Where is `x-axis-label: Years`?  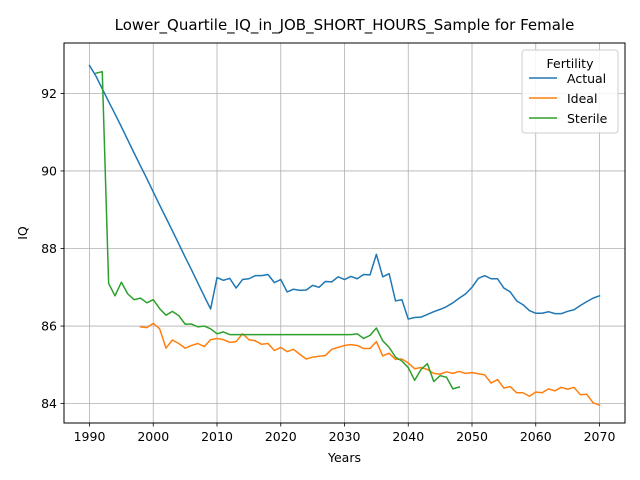 x-axis-label: Years is located at coordinates (344, 457).